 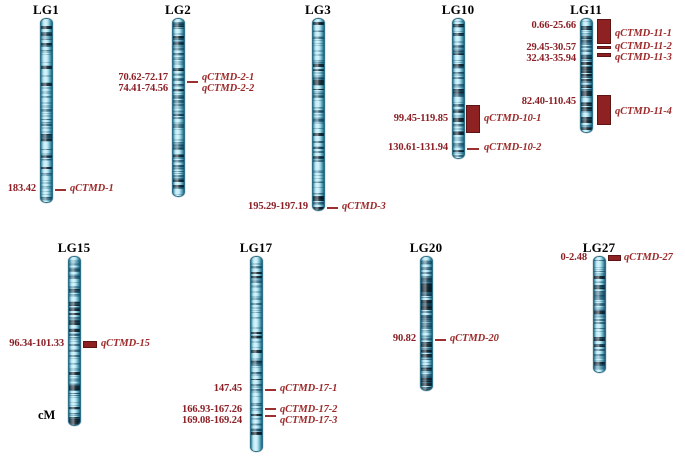 I want to click on chromosome-lg15, so click(x=74, y=341).